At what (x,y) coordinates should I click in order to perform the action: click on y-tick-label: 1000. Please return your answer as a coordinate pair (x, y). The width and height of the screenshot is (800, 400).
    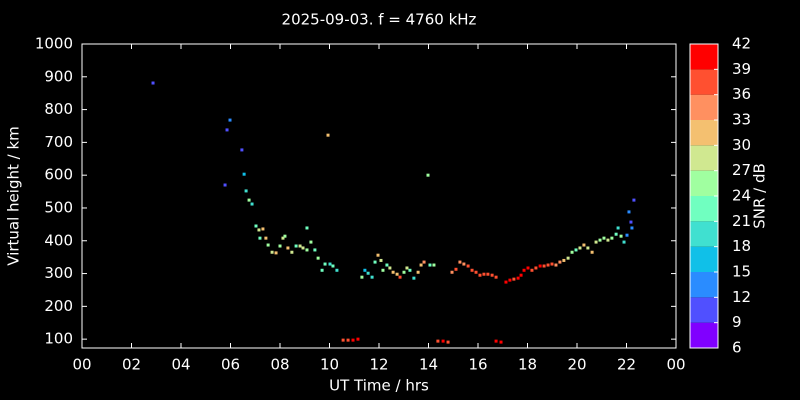
    Looking at the image, I should click on (54, 44).